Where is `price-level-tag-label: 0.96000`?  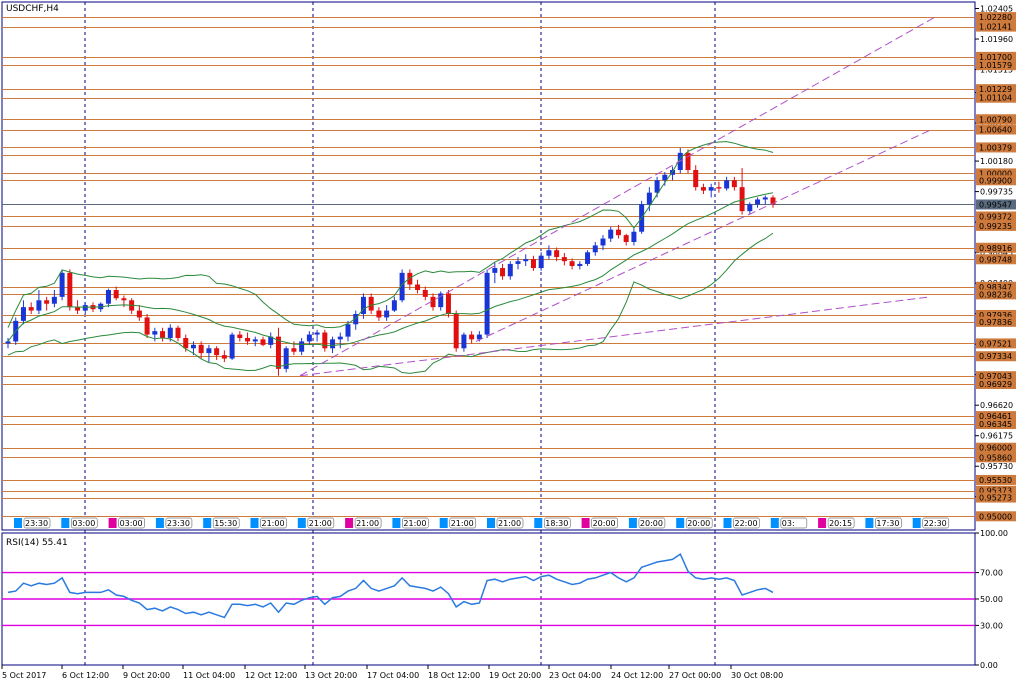 price-level-tag-label: 0.96000 is located at coordinates (995, 448).